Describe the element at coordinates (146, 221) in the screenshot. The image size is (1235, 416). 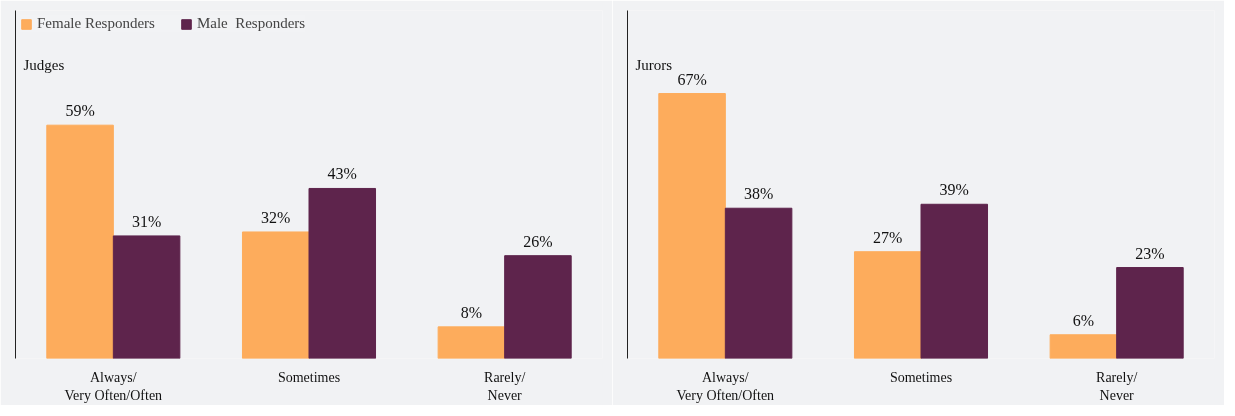
I see `data-label: 31%` at that location.